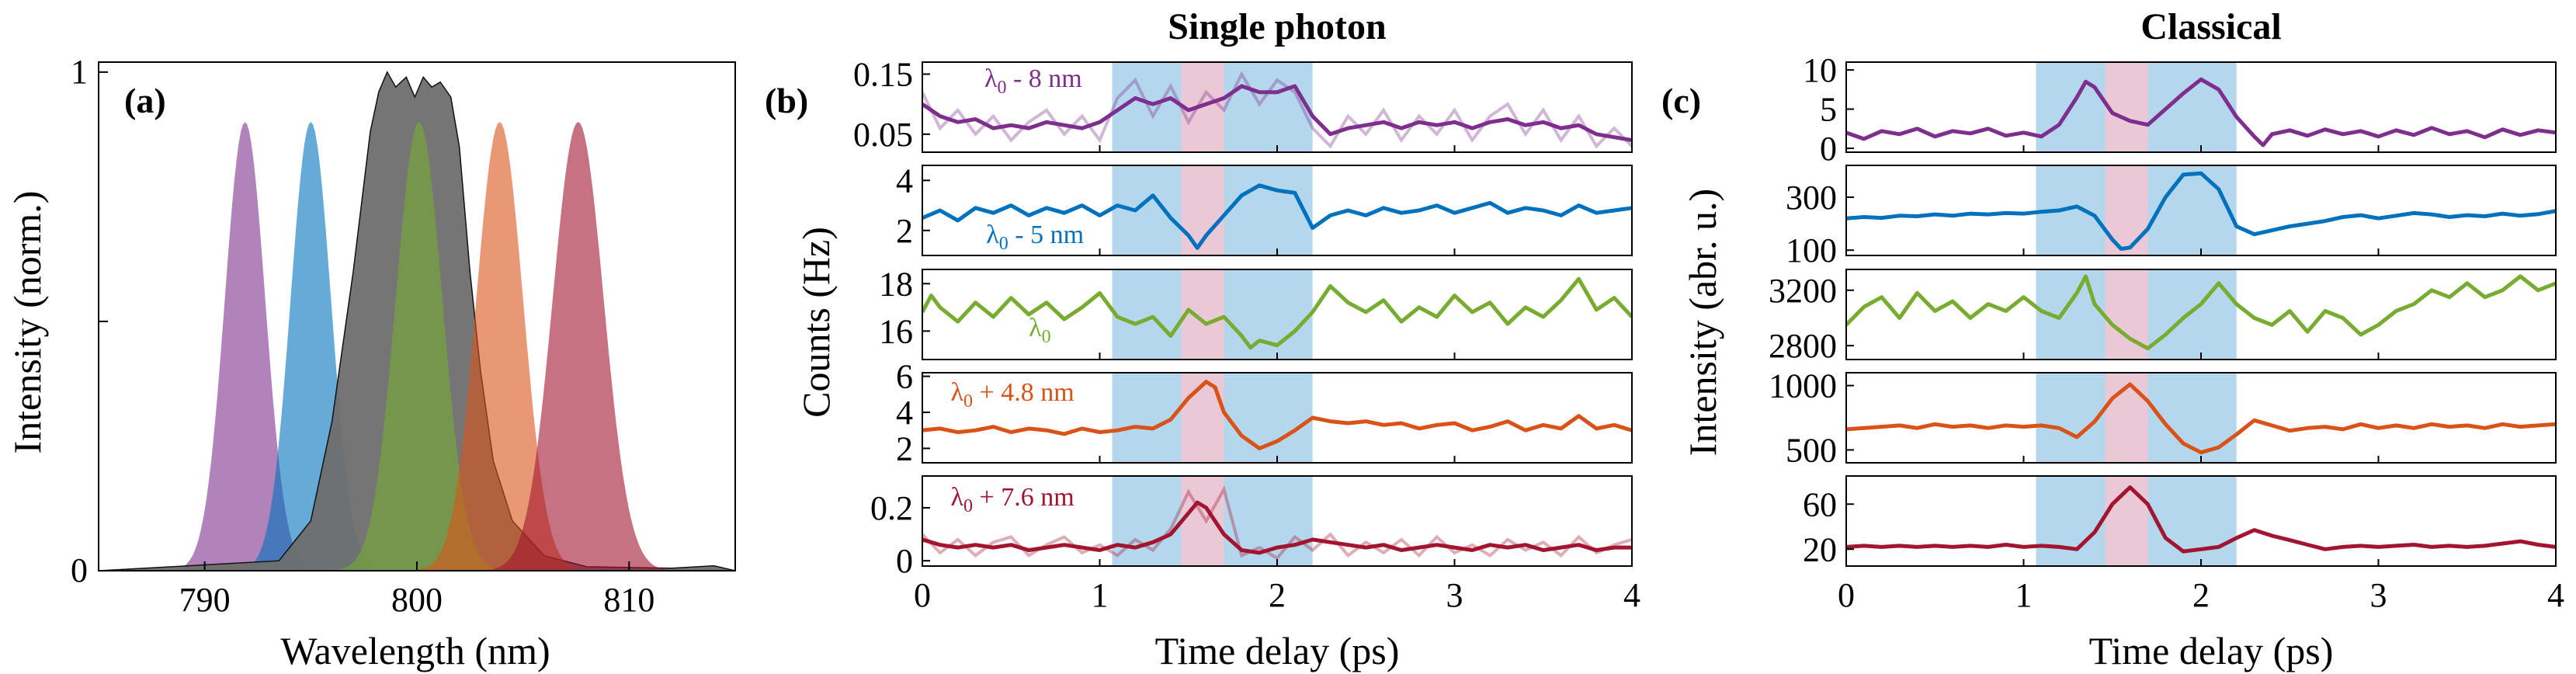 The width and height of the screenshot is (2576, 674). Describe the element at coordinates (1454, 595) in the screenshot. I see `x-tick-label: 3` at that location.